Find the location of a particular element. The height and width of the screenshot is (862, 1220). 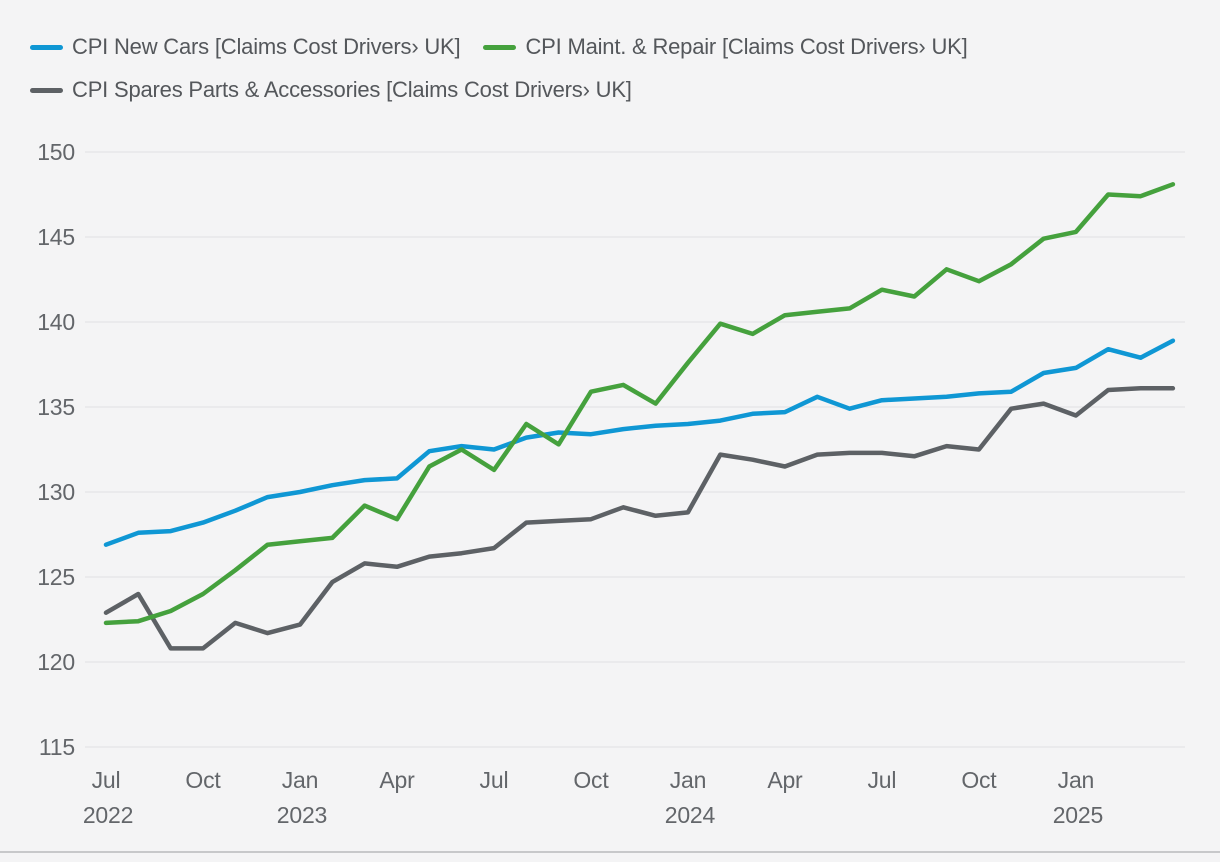

x-axis-year-label: 2024 is located at coordinates (690, 815).